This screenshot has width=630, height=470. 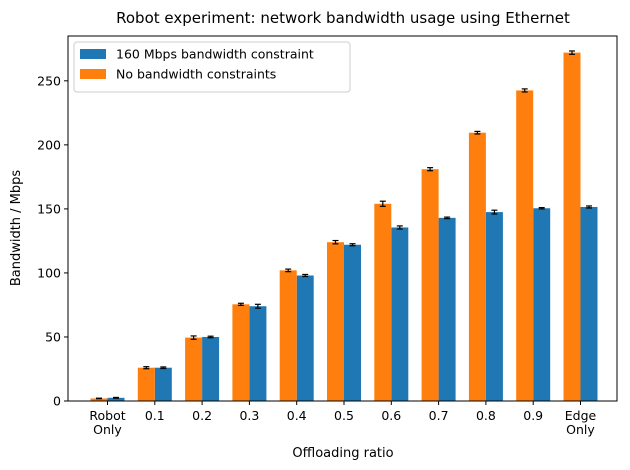 I want to click on y-axis-label: Bandwidth / Mbps, so click(x=16, y=228).